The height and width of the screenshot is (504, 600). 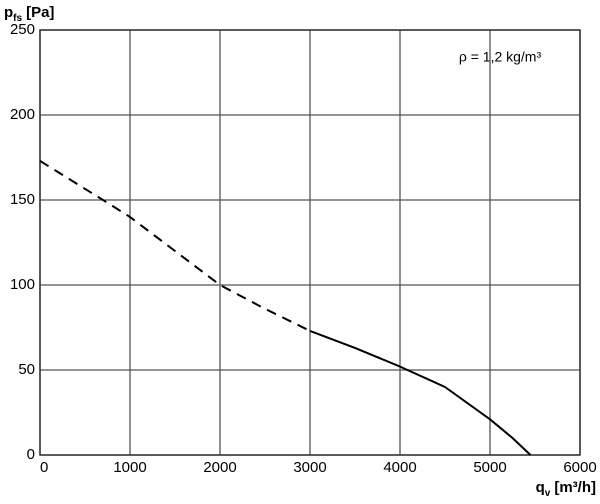 I want to click on curve, so click(x=420, y=392).